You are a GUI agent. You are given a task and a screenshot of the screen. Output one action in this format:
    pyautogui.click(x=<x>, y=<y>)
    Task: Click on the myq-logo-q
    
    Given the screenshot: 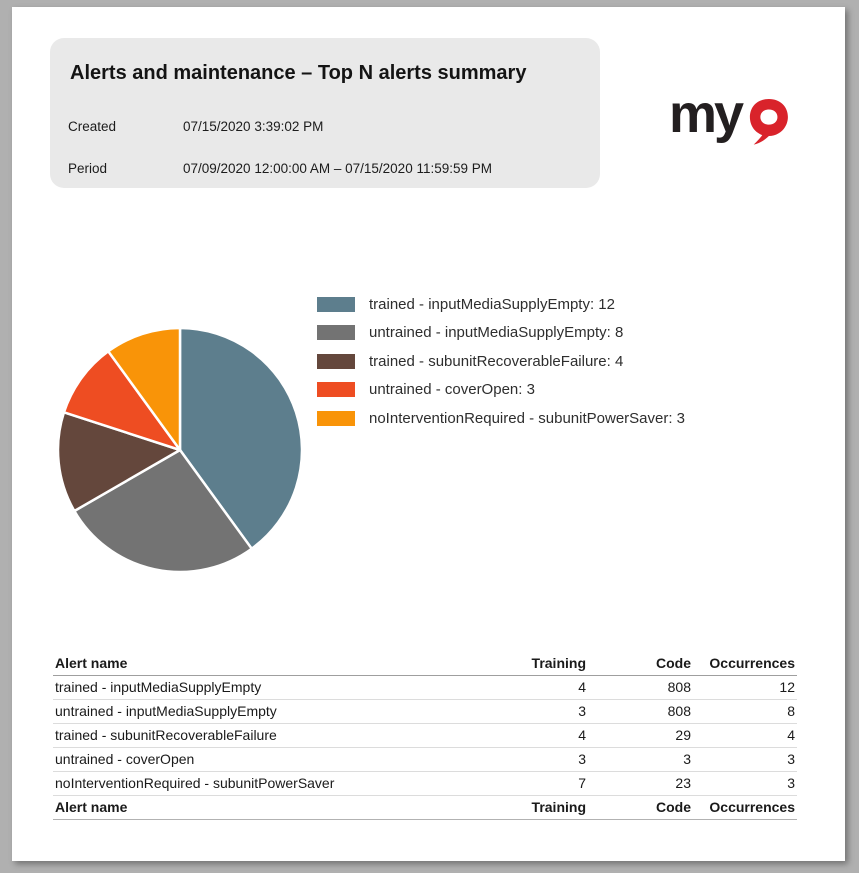 What is the action you would take?
    pyautogui.click(x=768, y=122)
    